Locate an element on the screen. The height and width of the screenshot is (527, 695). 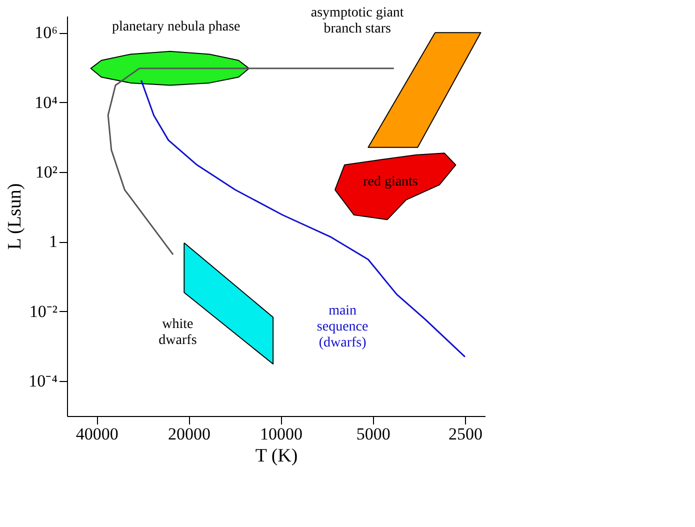
y-tick-label: 10² is located at coordinates (46, 172).